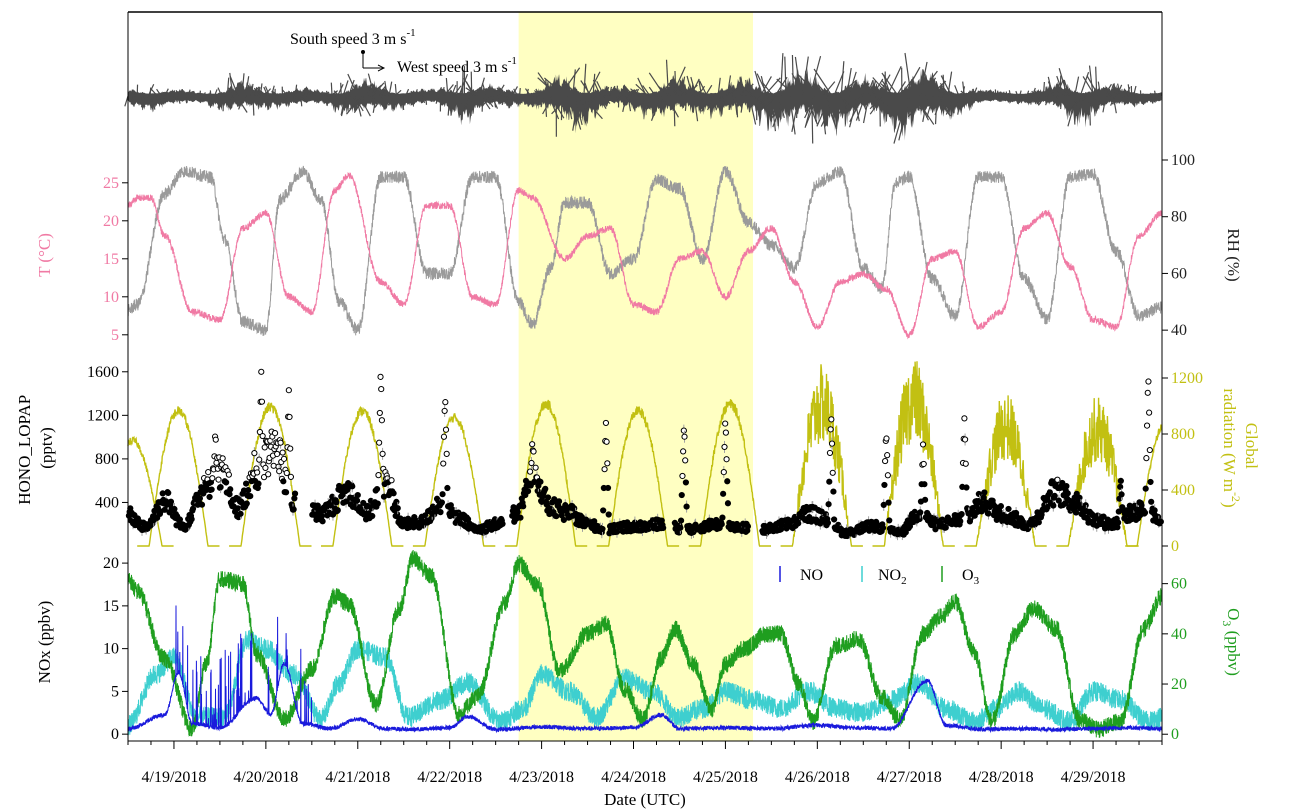  What do you see at coordinates (643, 98) in the screenshot?
I see `wind-panel` at bounding box center [643, 98].